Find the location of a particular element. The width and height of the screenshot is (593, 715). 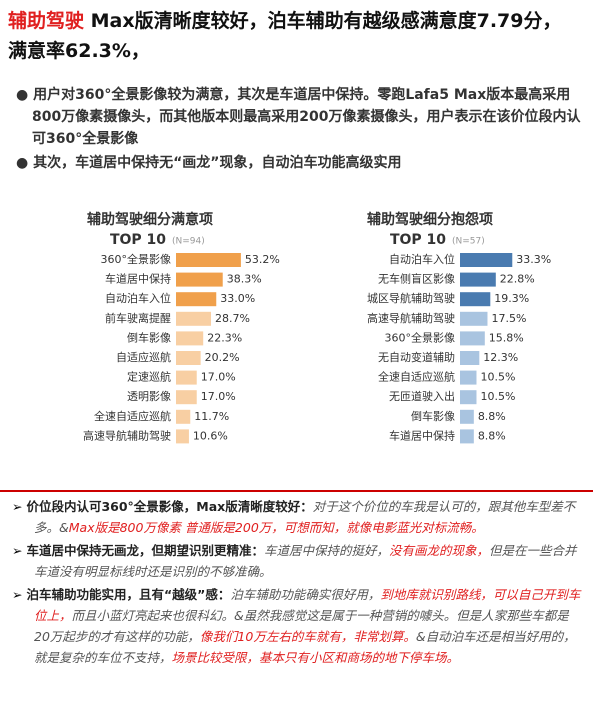

chart-note: (N=94) is located at coordinates (188, 242).